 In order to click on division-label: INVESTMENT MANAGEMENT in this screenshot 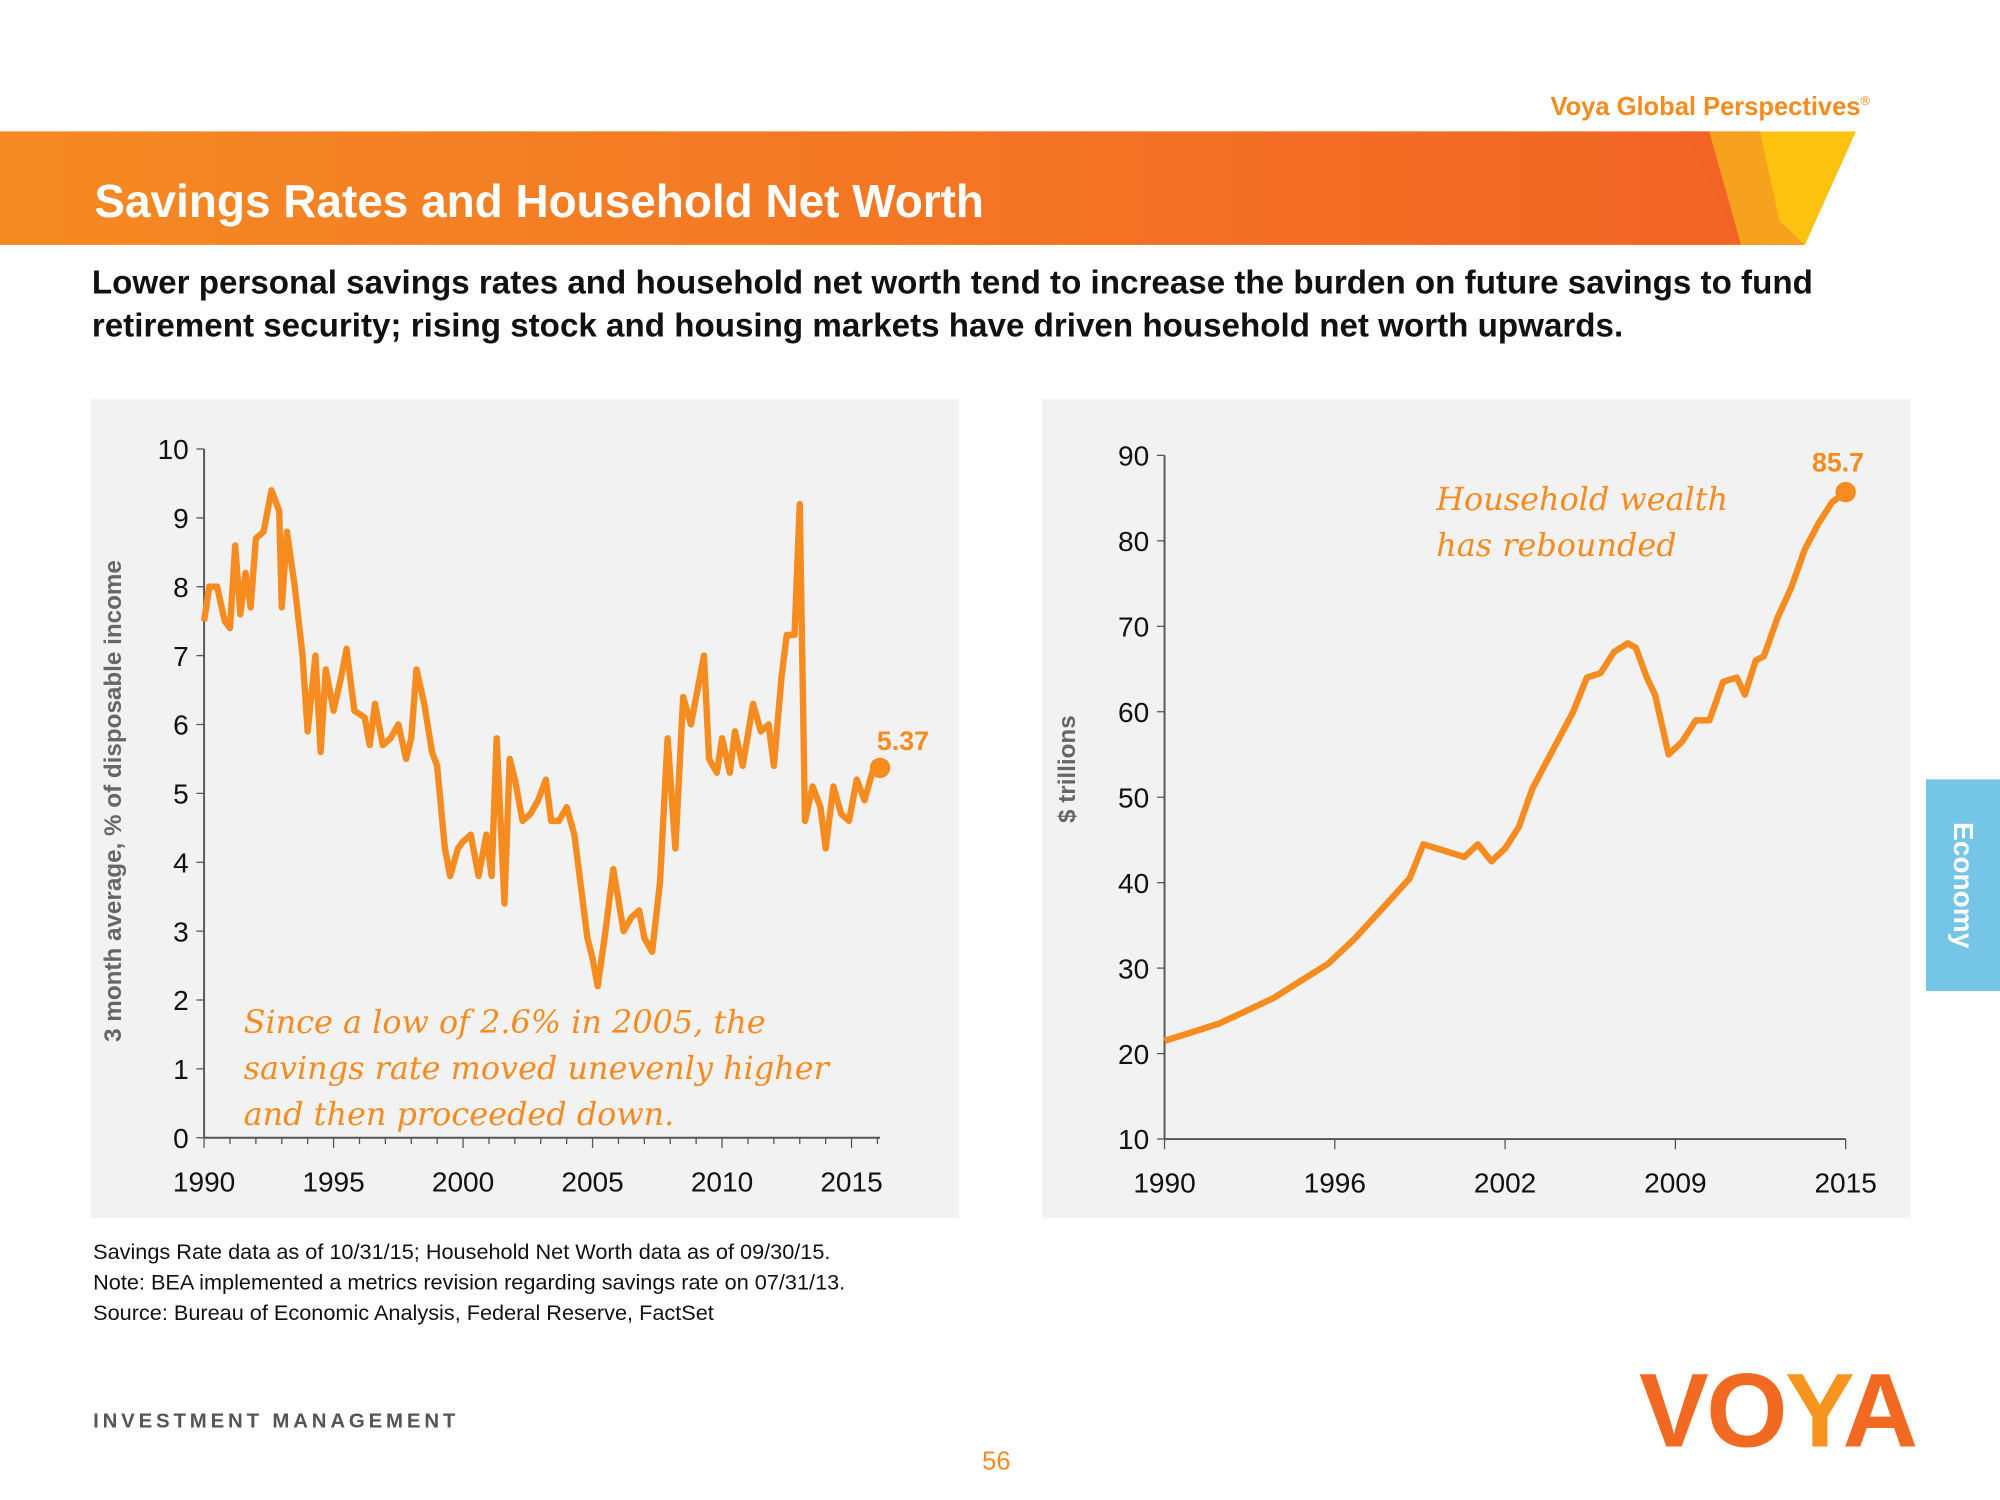, I will do `click(276, 1421)`.